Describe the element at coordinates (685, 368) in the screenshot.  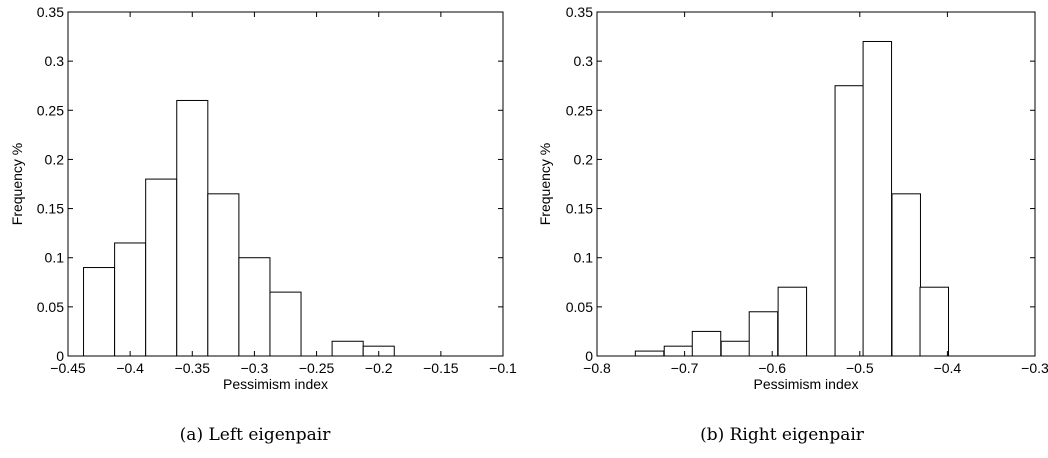
I see `x-tick-label: −0.7` at that location.